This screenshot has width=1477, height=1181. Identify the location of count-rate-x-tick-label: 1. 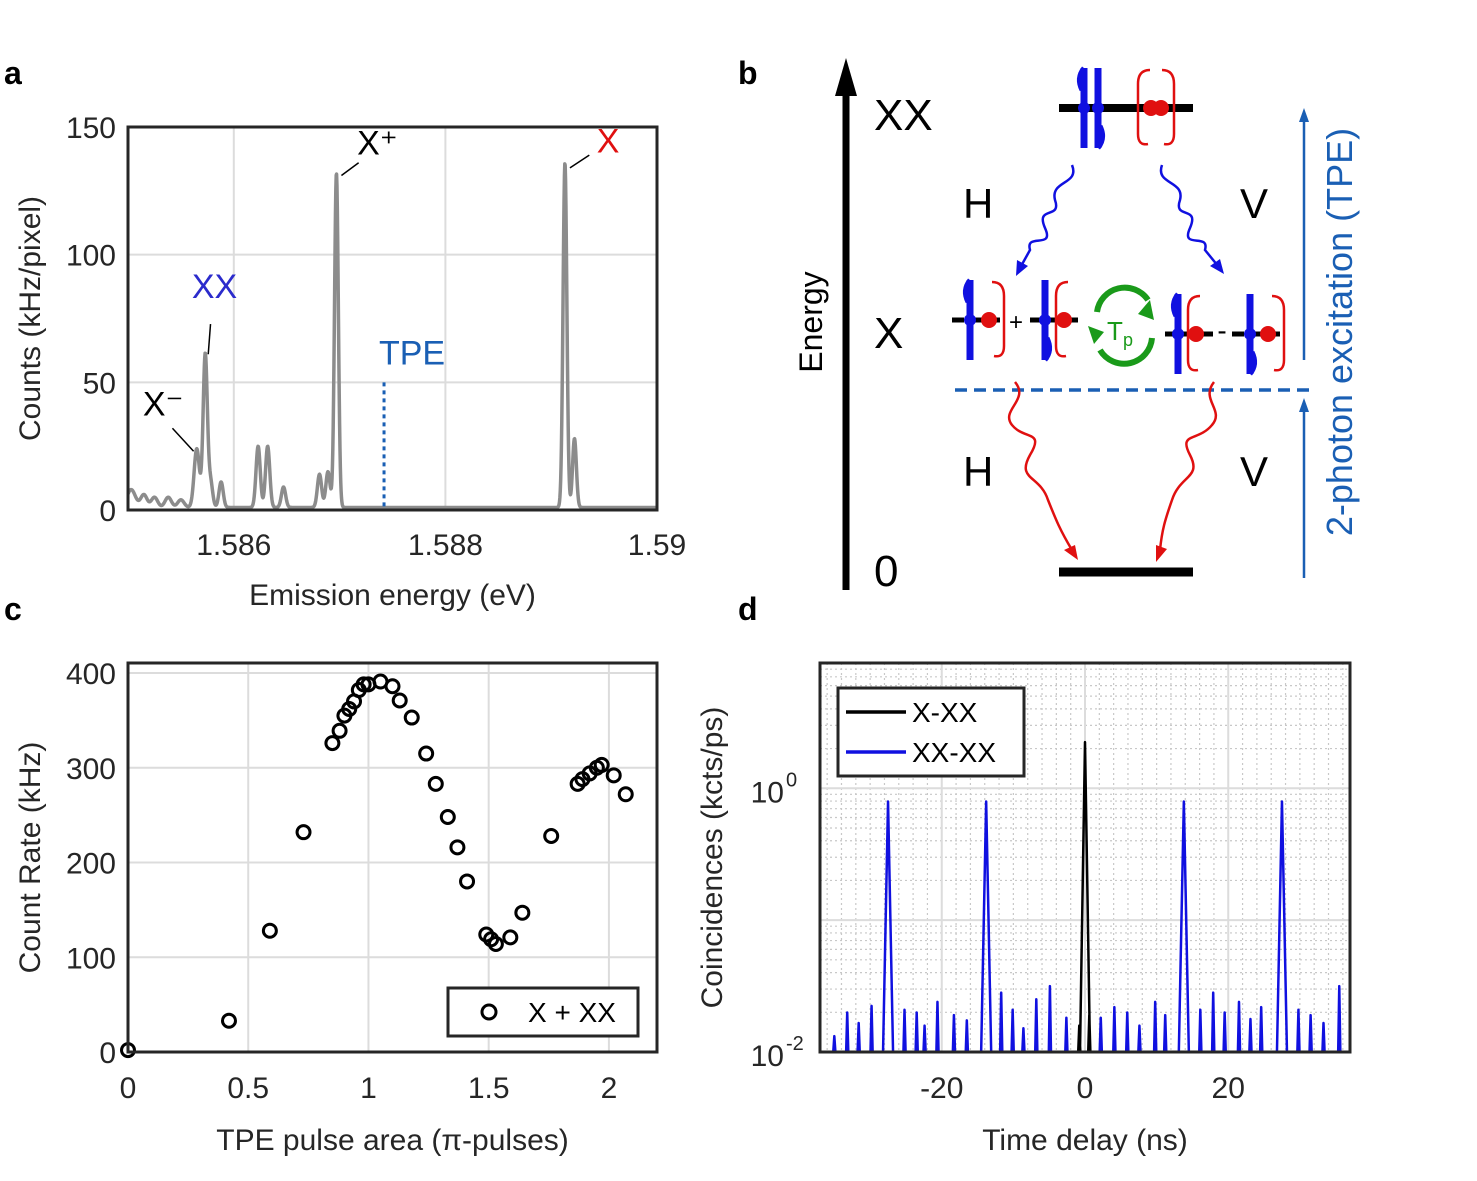
(368, 1088).